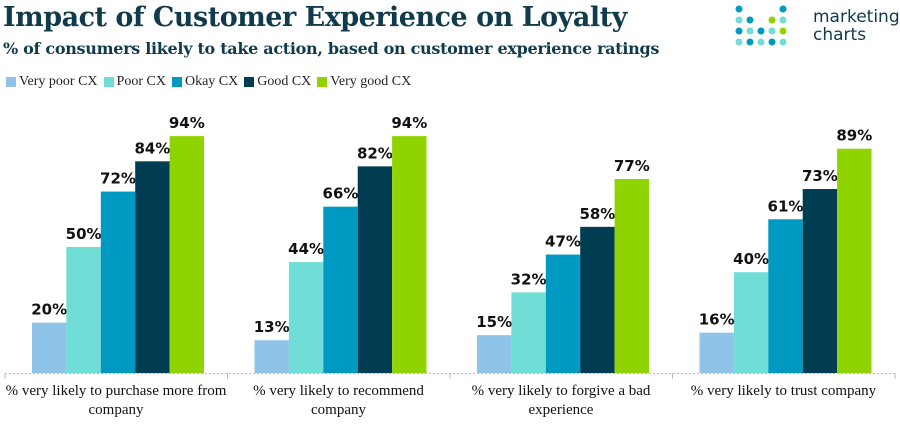 The width and height of the screenshot is (900, 429). I want to click on data-label: 84%, so click(152, 148).